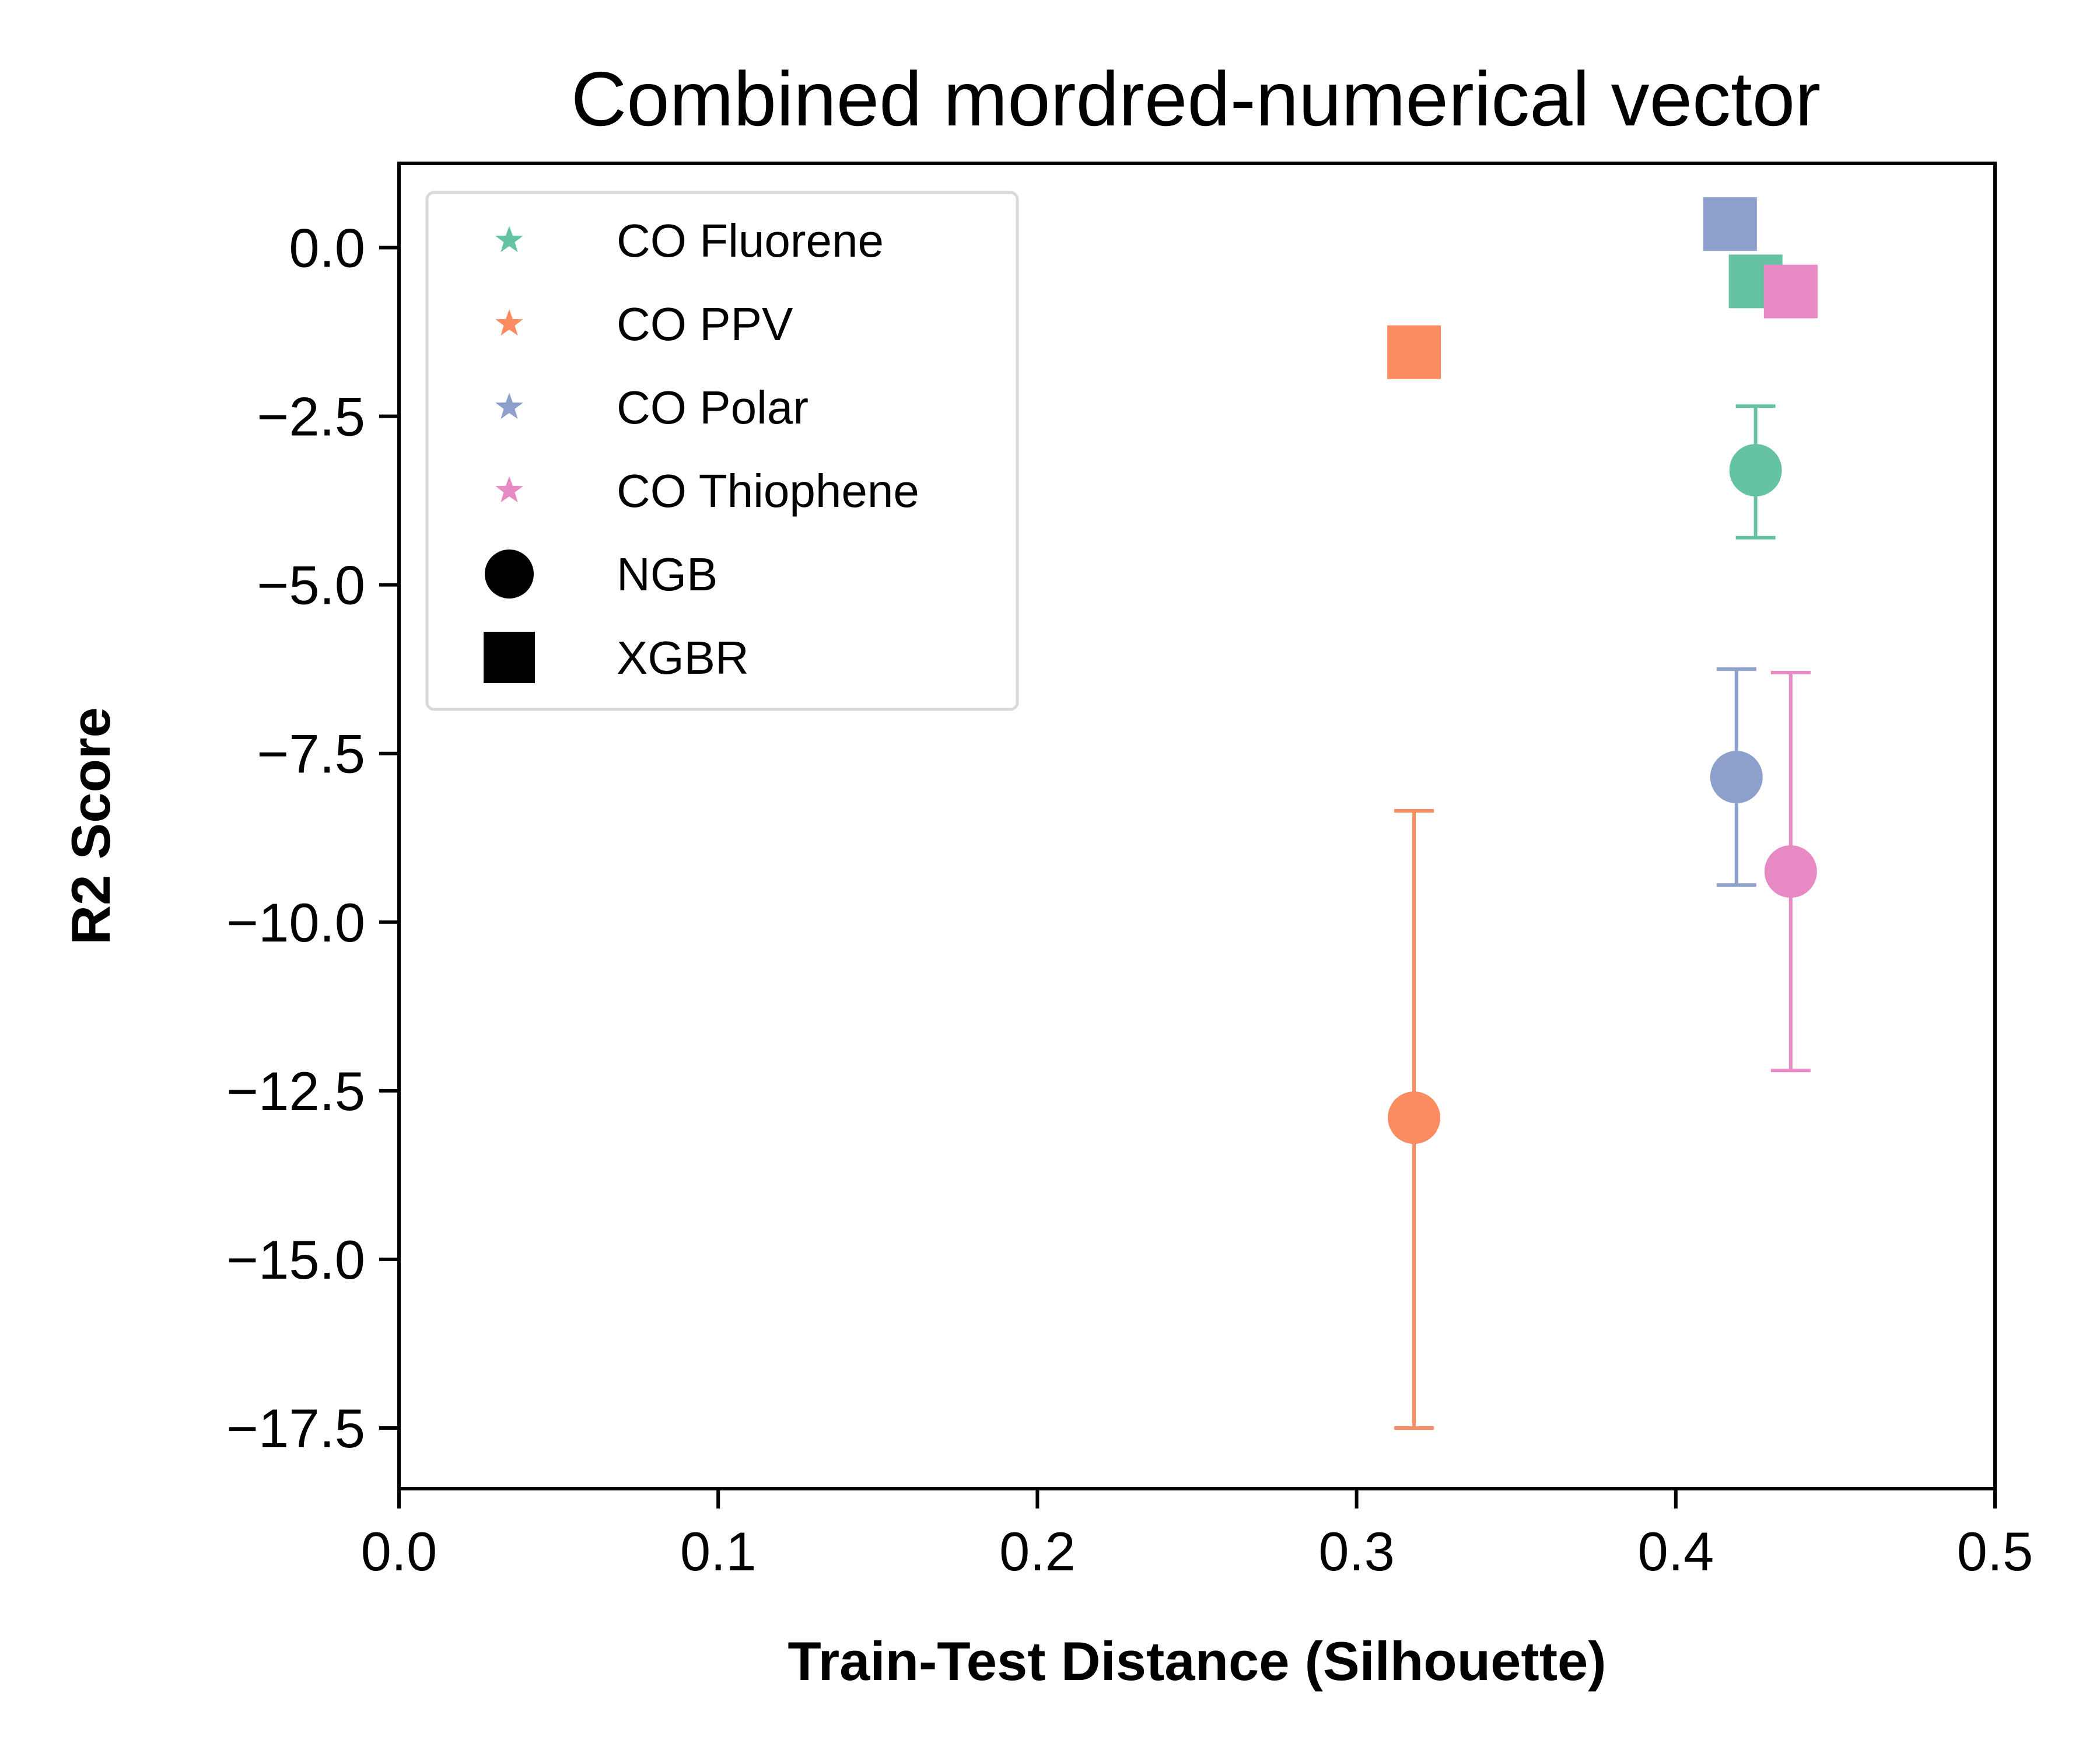  What do you see at coordinates (509, 657) in the screenshot?
I see `legend-marker-xgbr` at bounding box center [509, 657].